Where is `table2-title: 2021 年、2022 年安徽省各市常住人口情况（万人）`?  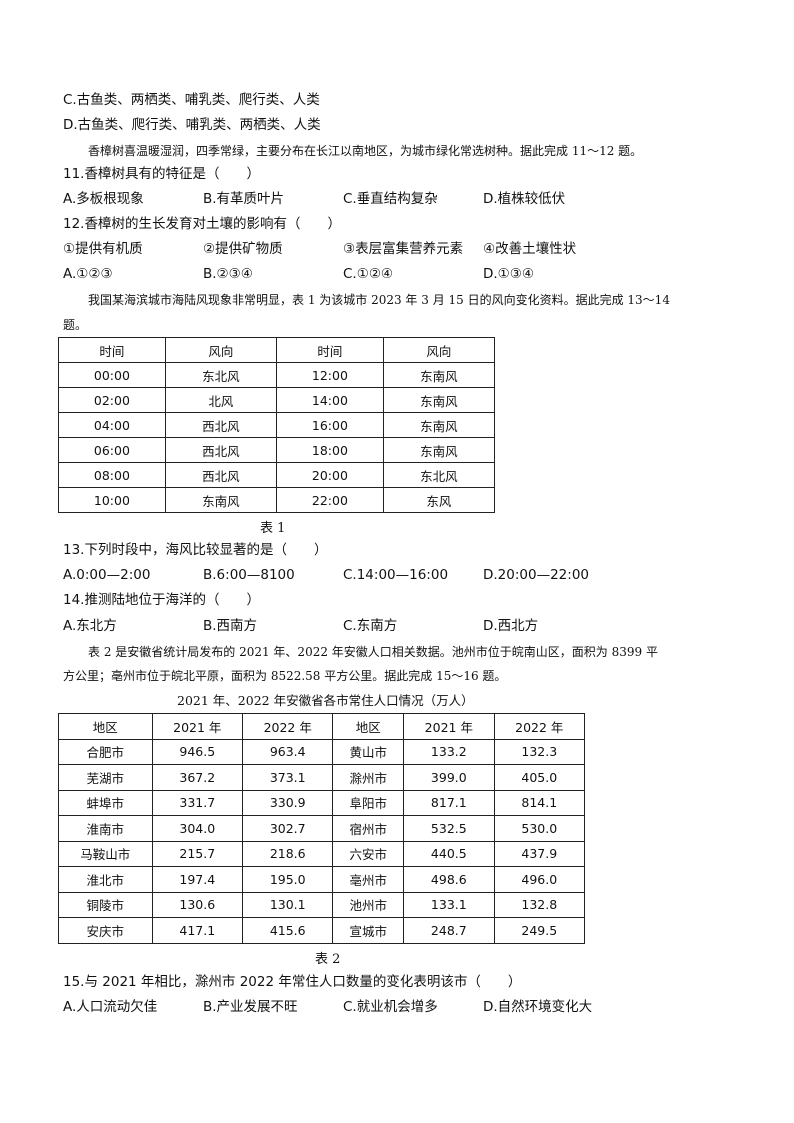 table2-title: 2021 年、2022 年安徽省各市常住人口情况（万人） is located at coordinates (325, 700).